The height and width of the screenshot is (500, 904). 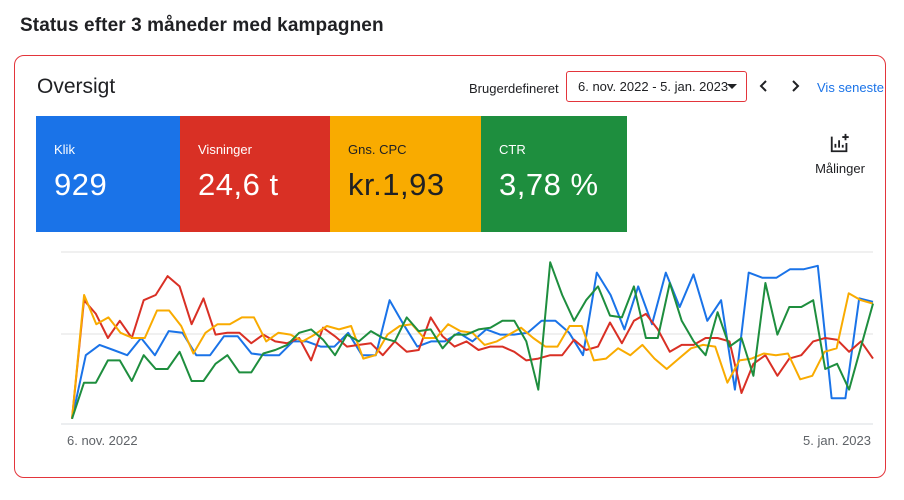 I want to click on next-period-button, so click(x=795, y=86).